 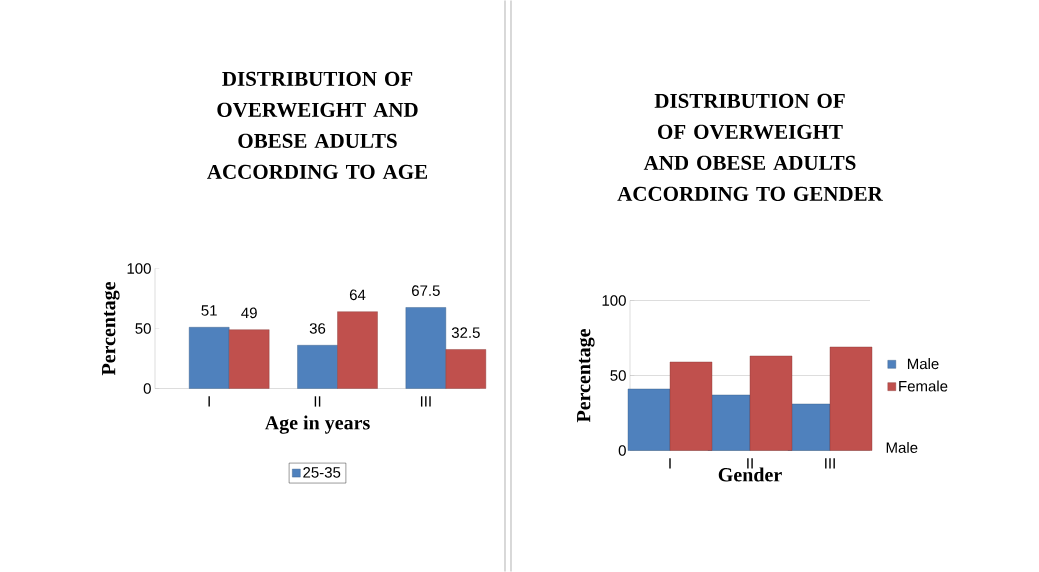 I want to click on legend-label: Male, so click(x=923, y=364).